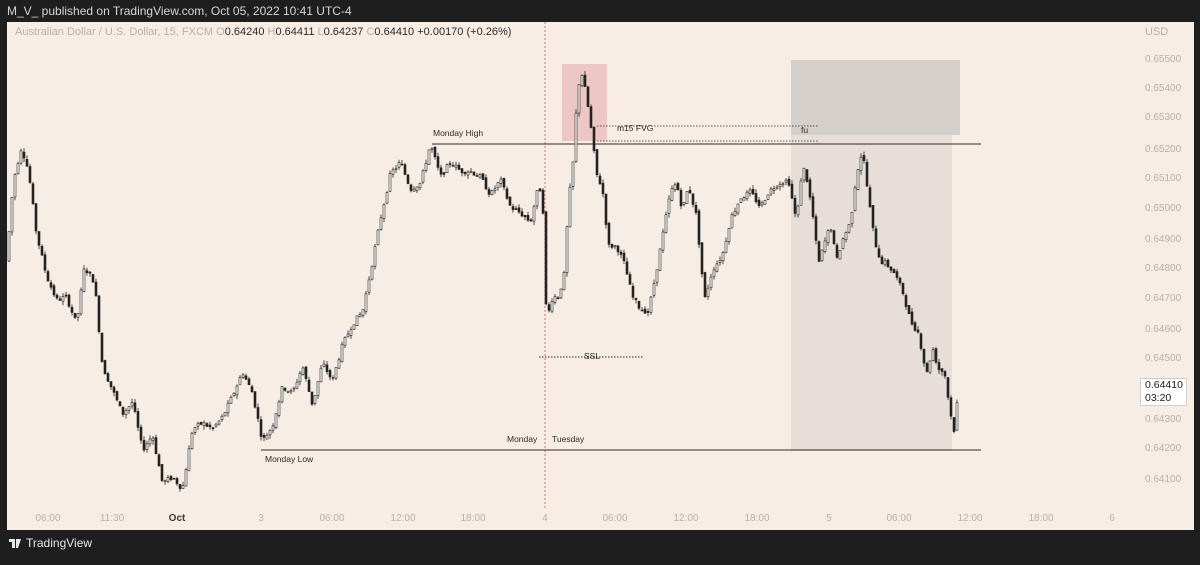 The width and height of the screenshot is (1200, 565). I want to click on tuesday-session-label: Tuesday, so click(568, 439).